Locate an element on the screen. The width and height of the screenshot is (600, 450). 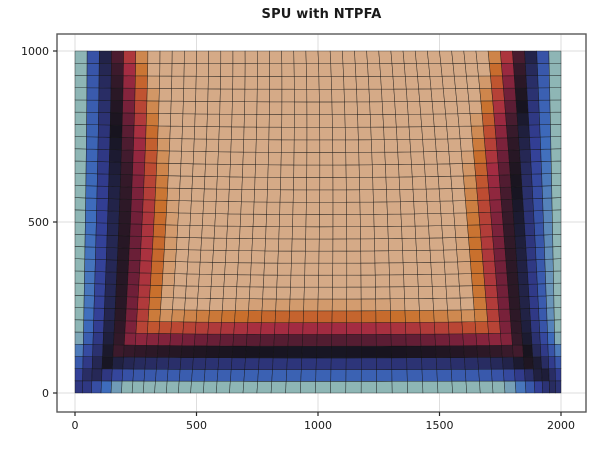
x-tick-label: 2000 is located at coordinates (561, 425).